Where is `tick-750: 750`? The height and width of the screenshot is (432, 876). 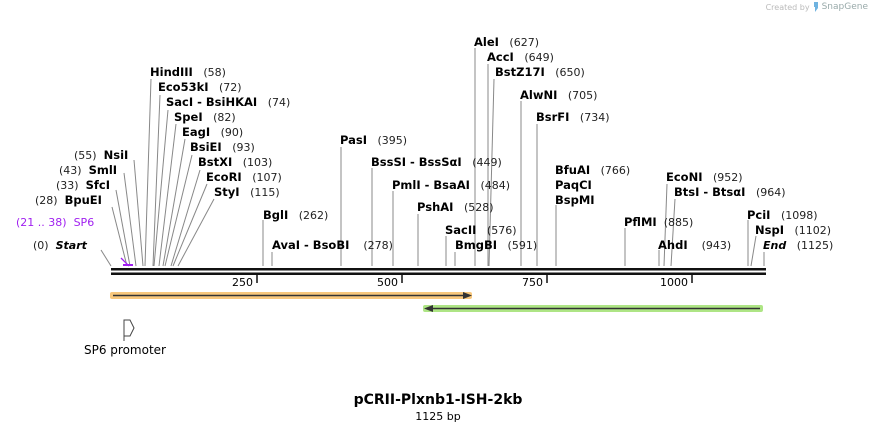 tick-750: 750 is located at coordinates (532, 282).